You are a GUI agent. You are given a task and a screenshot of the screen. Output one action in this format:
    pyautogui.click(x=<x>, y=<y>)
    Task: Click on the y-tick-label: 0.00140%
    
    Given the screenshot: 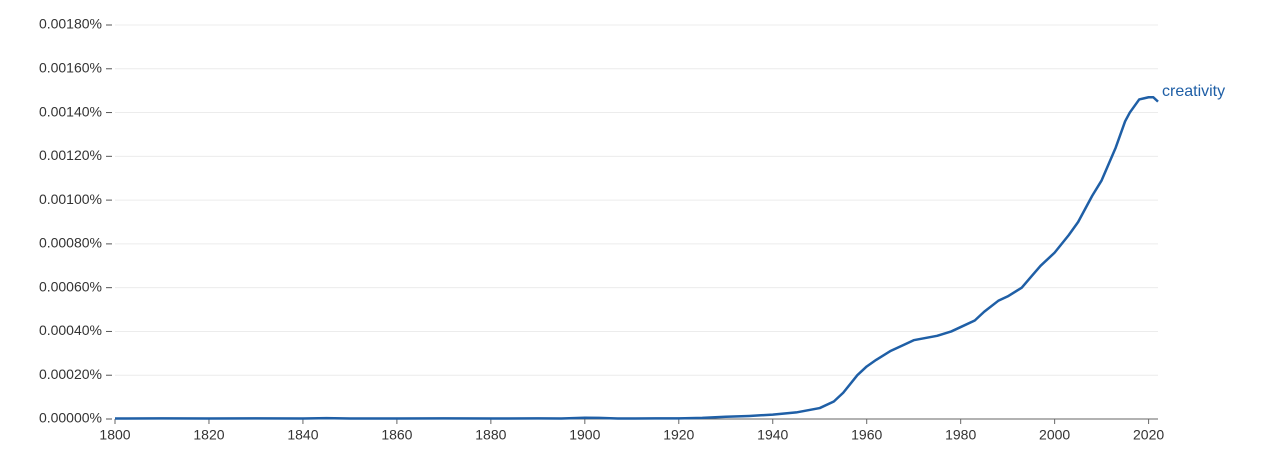 What is the action you would take?
    pyautogui.click(x=70, y=111)
    